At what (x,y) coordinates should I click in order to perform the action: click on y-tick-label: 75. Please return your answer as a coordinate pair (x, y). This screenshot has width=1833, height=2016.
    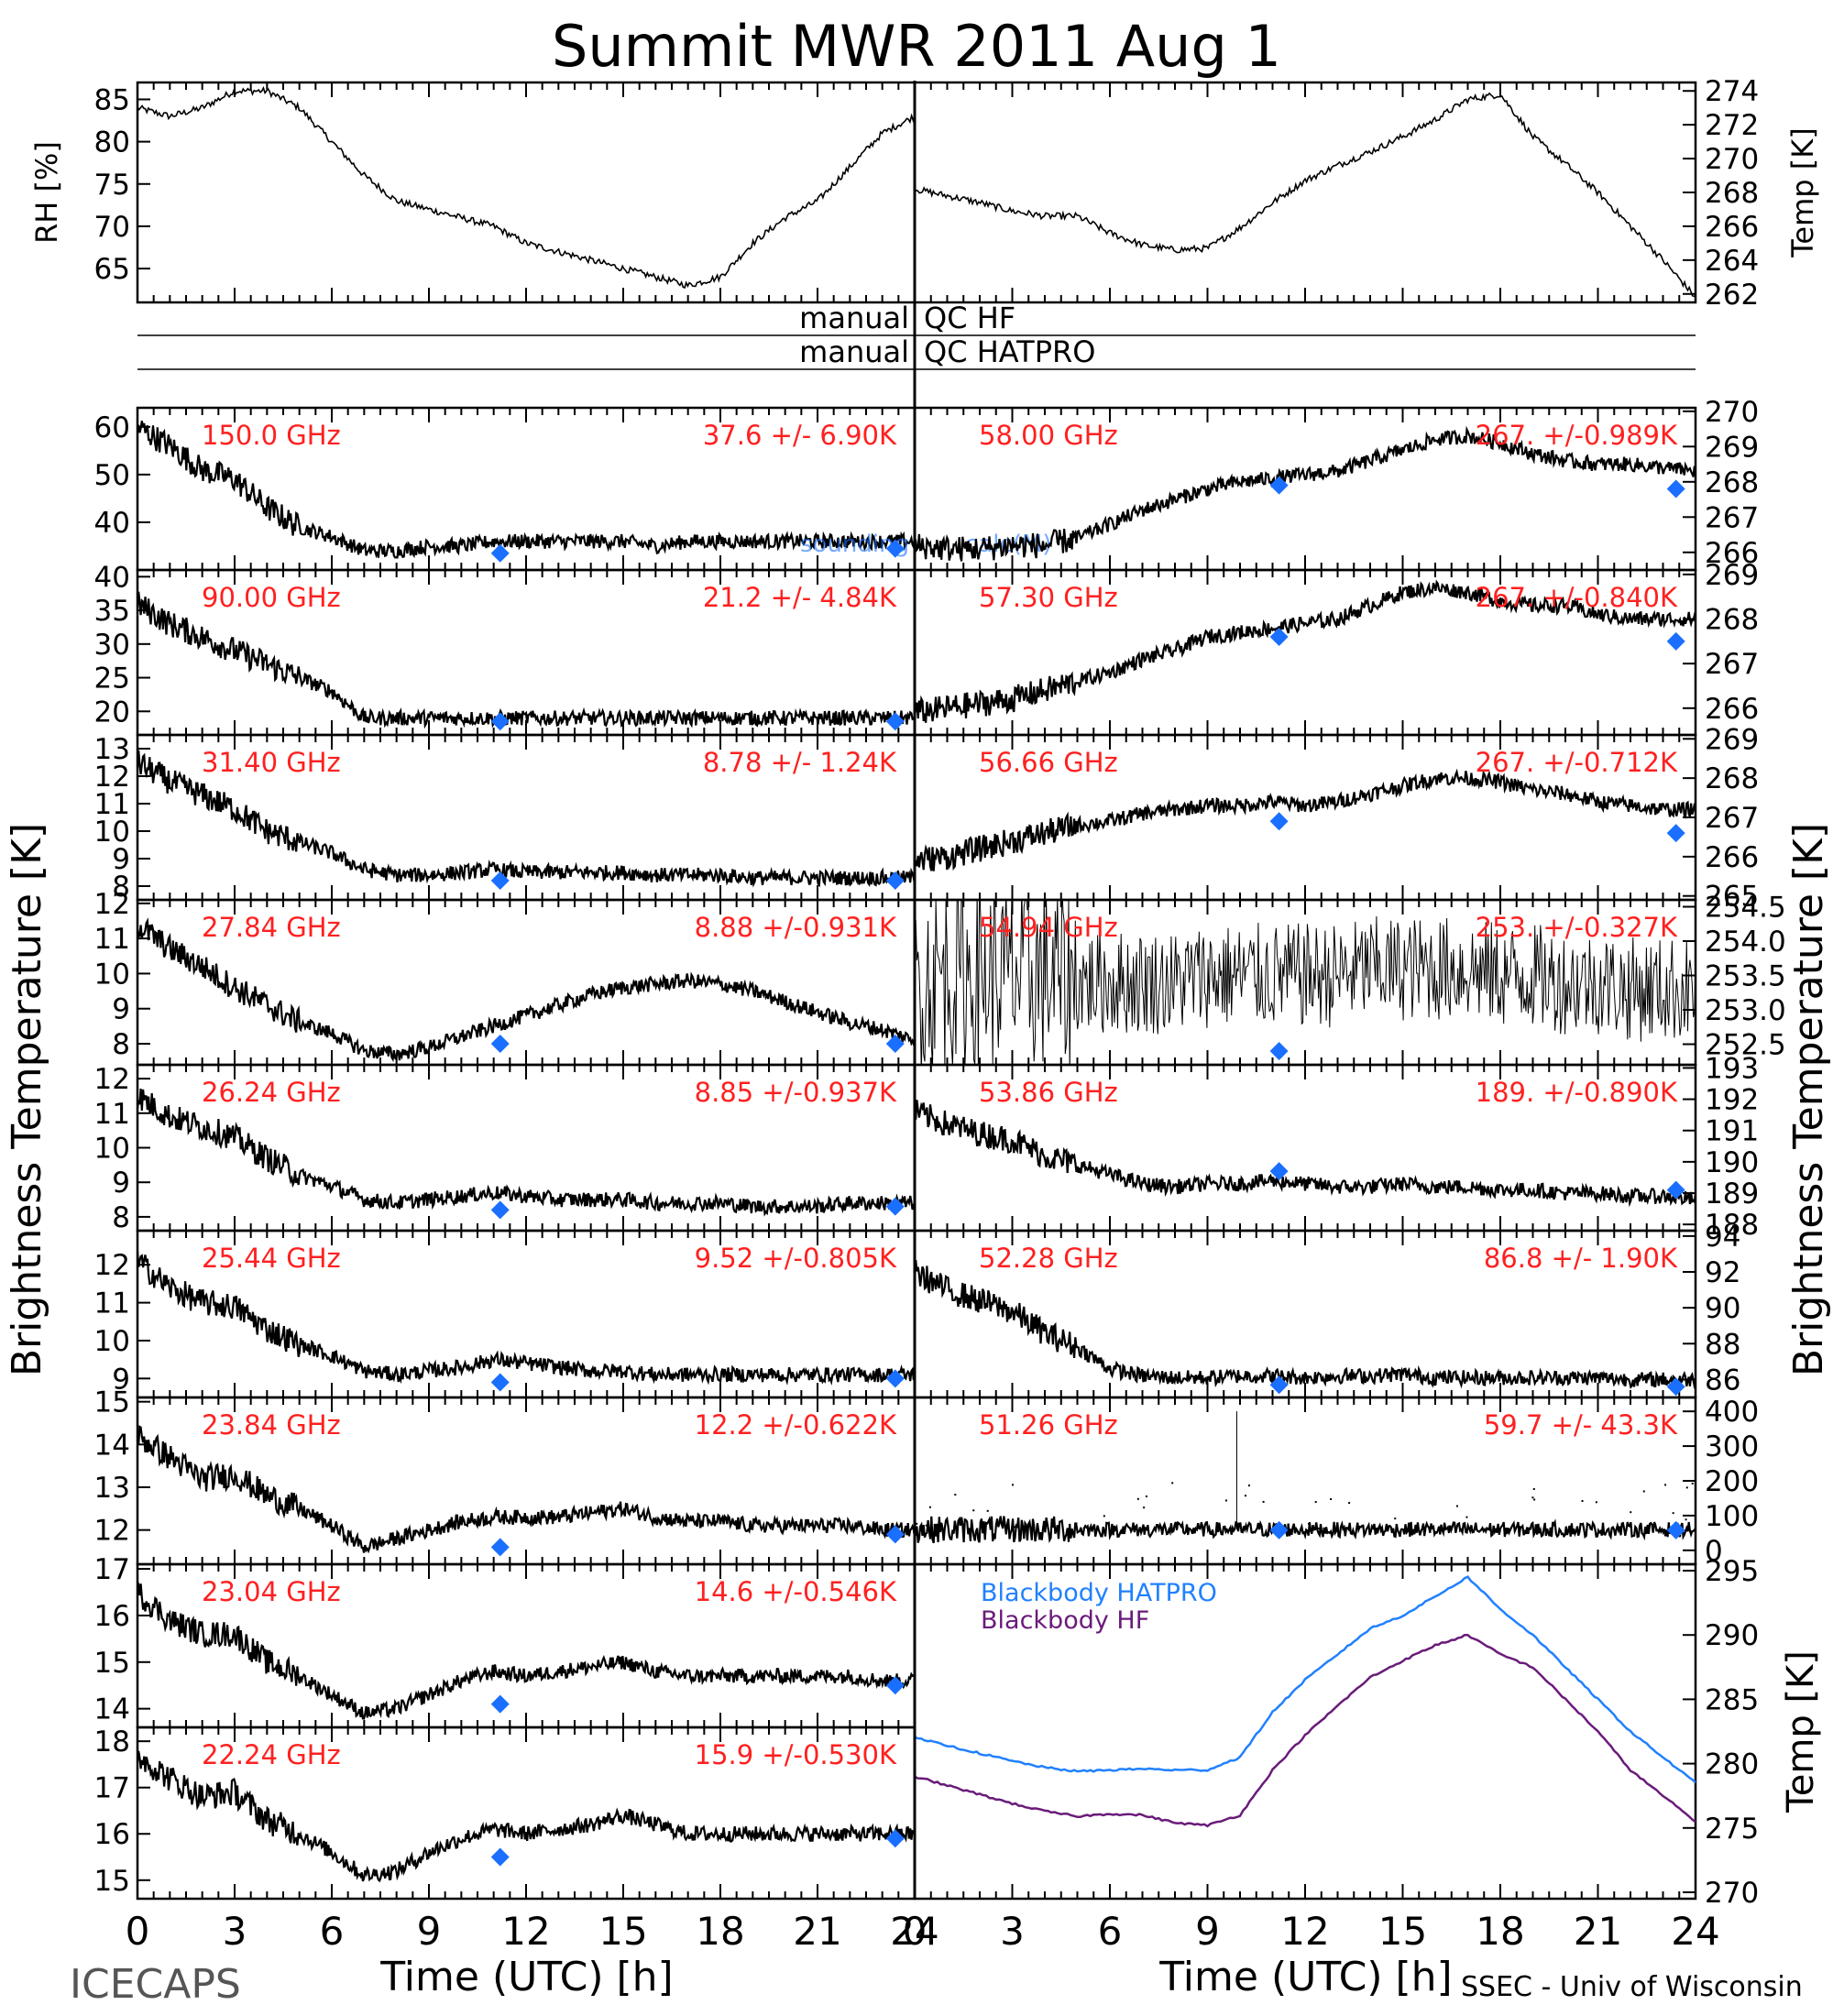
    Looking at the image, I should click on (112, 185).